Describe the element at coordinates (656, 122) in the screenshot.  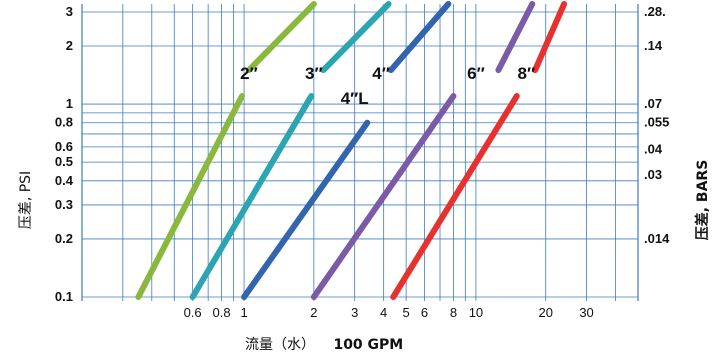
I see `y2-tick-label: .055` at that location.